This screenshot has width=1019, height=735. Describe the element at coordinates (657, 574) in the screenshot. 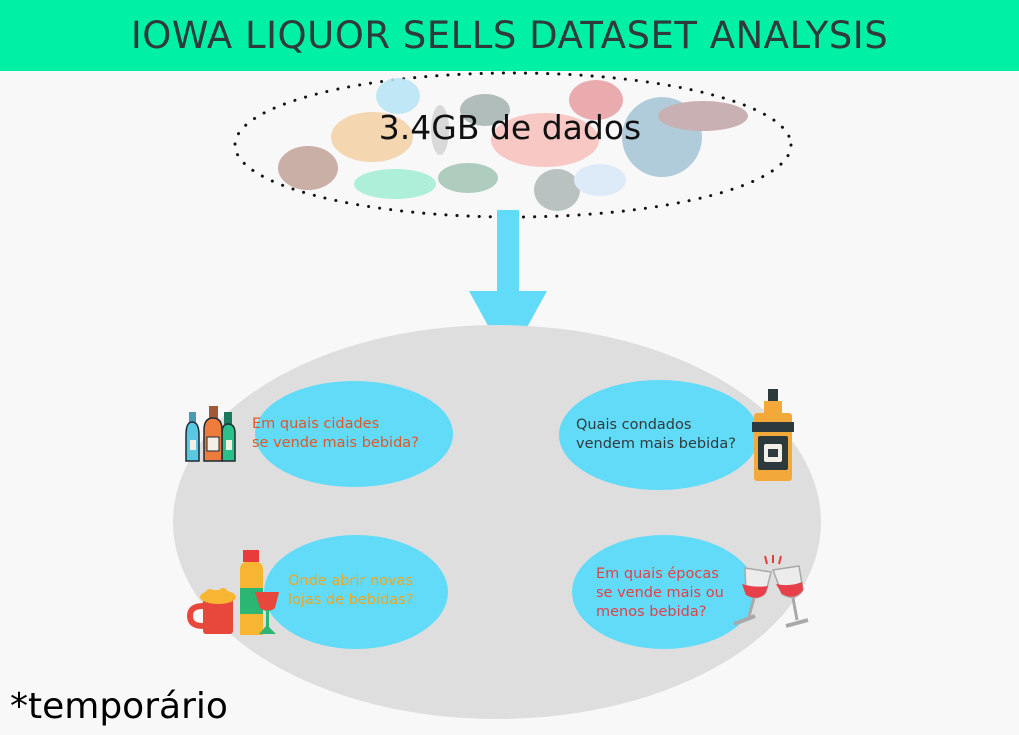

I see `question-line: Em quais épocas` at that location.